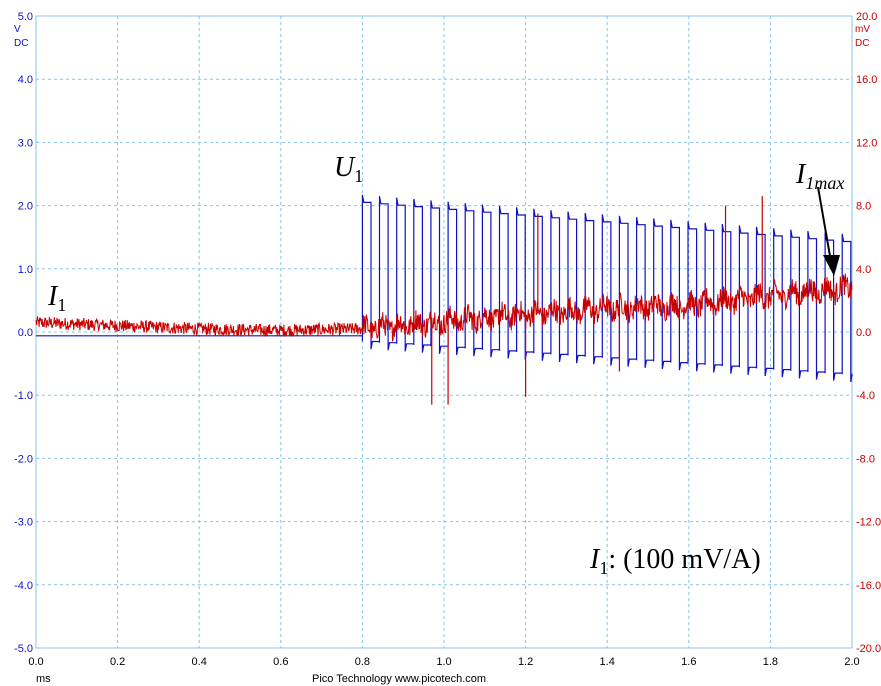 The width and height of the screenshot is (881, 686). I want to click on left-axis-unit: V, so click(17, 29).